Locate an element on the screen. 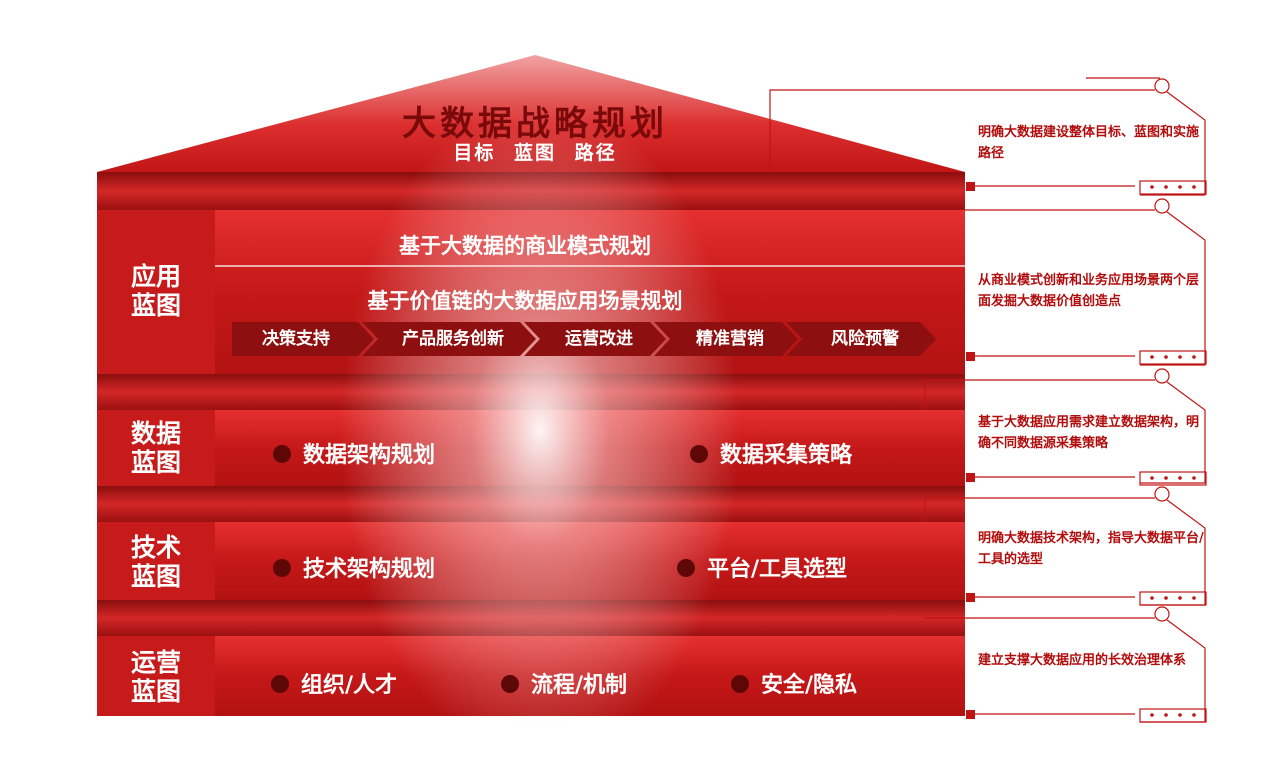  note-technology: 明确大数据技术架构，指导大数据平台/工具的选型 is located at coordinates (1091, 549).